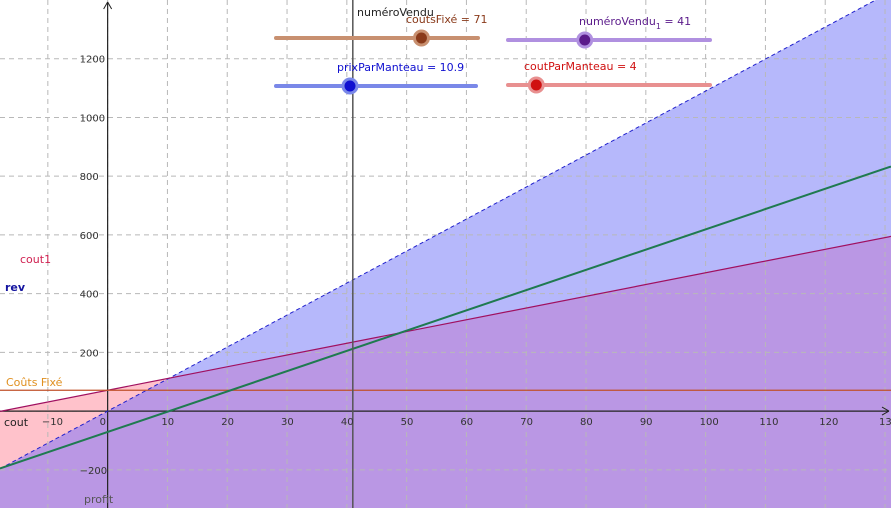 Image resolution: width=891 pixels, height=508 pixels. What do you see at coordinates (52, 422) in the screenshot?
I see `x-tick-label: −10` at bounding box center [52, 422].